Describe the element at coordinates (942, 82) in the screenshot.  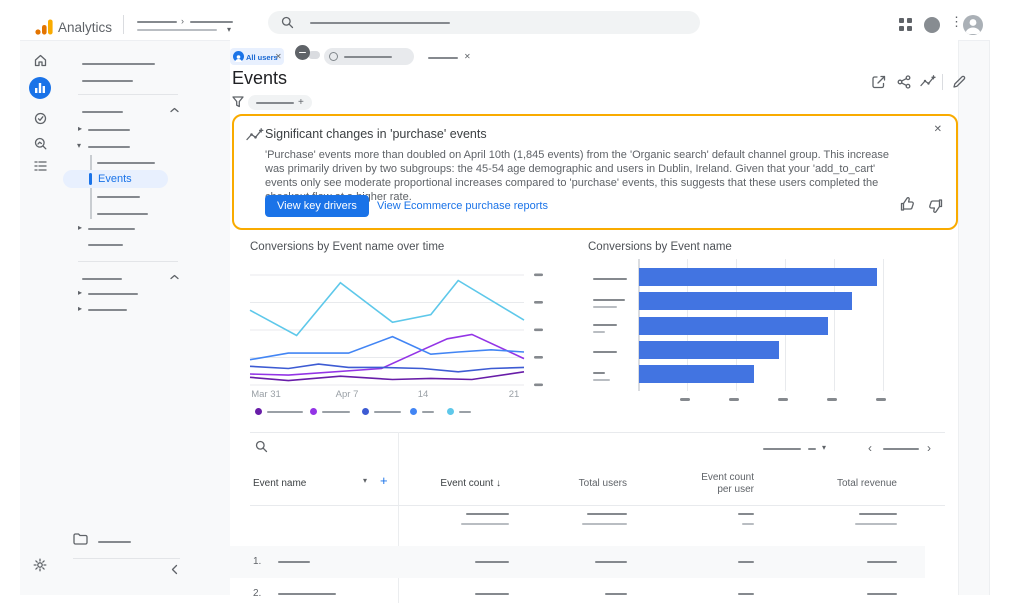
I see `actions-divider` at that location.